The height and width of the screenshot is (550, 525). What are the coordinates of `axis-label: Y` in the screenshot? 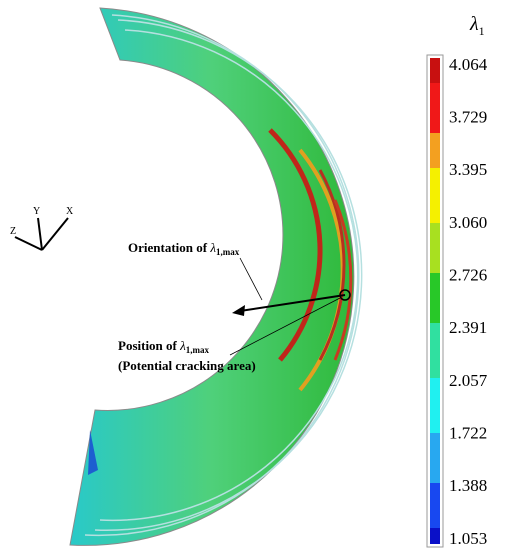 It's located at (36, 211).